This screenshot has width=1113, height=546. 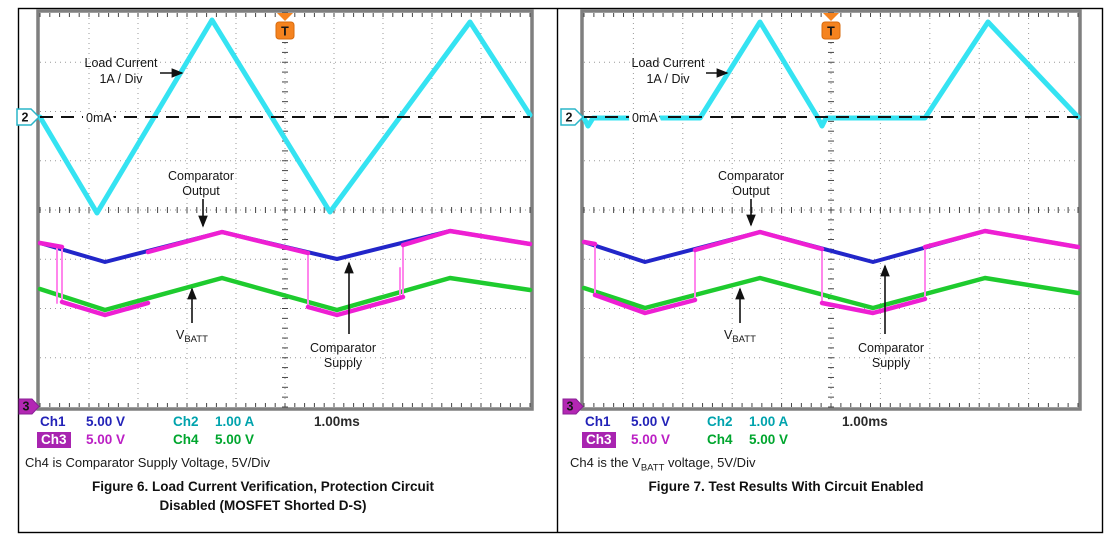 I want to click on figure-note: Ch4 is Comparator Supply Voltage, 5V/Div, so click(x=147, y=464).